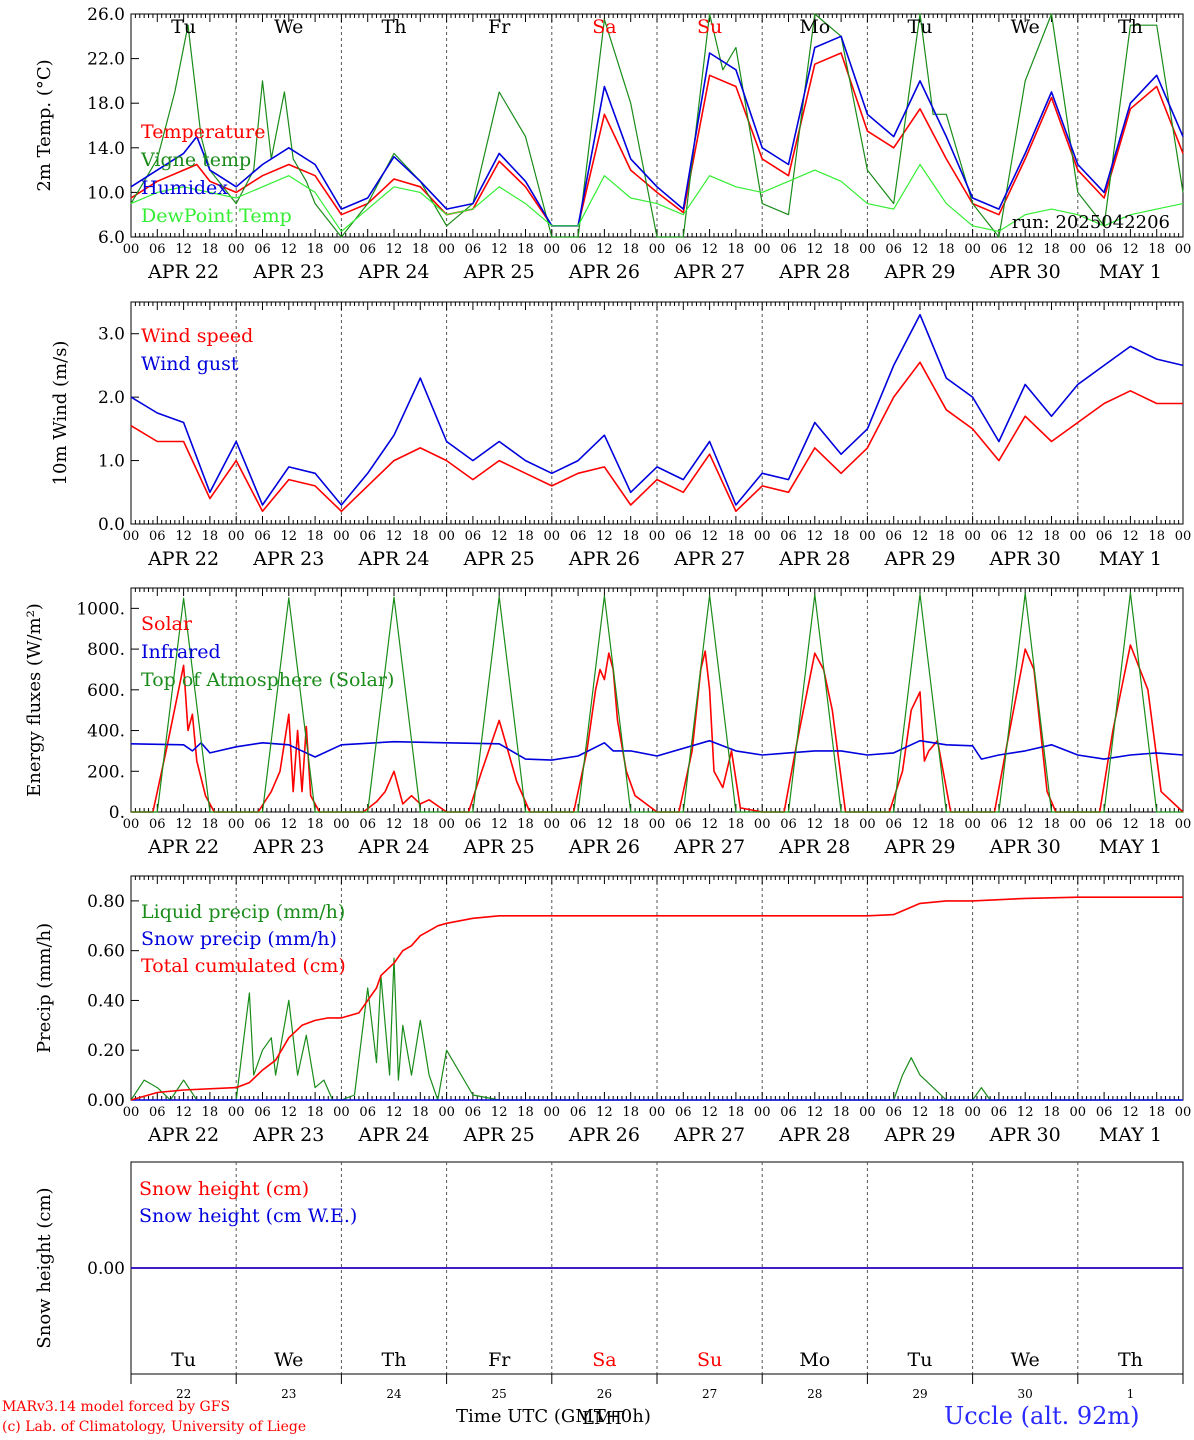  I want to click on legend-entry: Snow height (cm W.E.), so click(248, 1216).